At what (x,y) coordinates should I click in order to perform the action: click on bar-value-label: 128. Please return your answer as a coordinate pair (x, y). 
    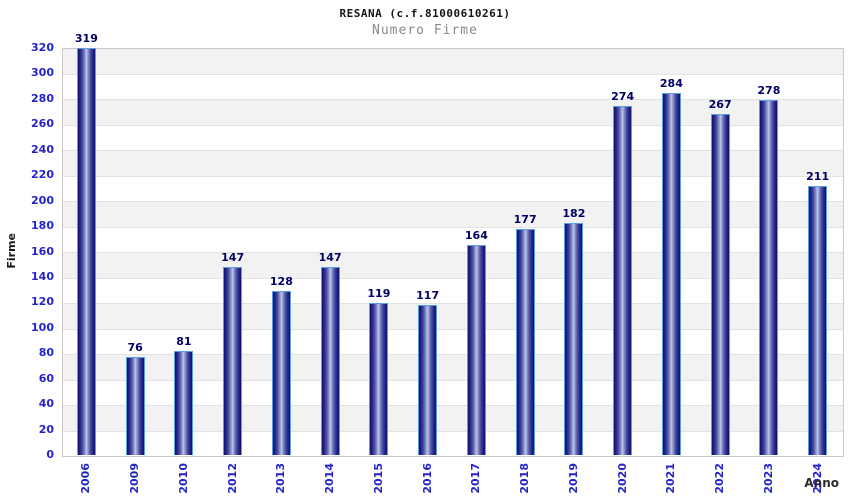
    Looking at the image, I should click on (281, 282).